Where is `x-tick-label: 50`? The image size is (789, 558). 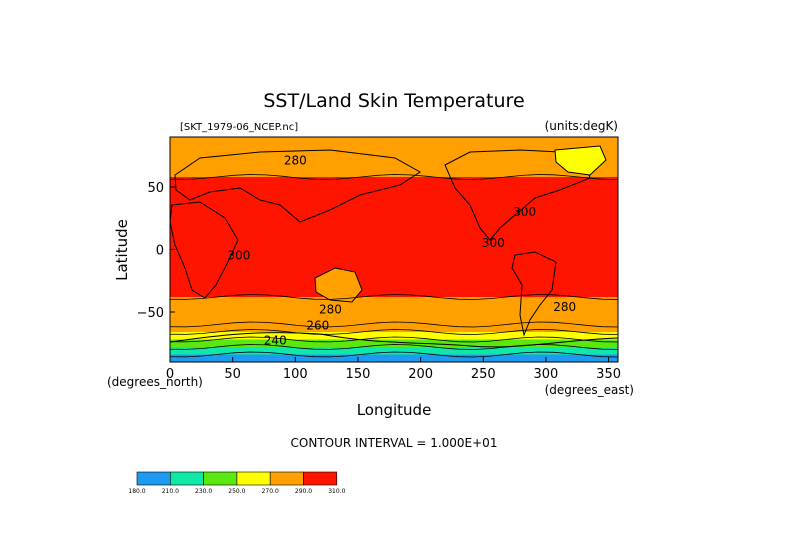 x-tick-label: 50 is located at coordinates (232, 374).